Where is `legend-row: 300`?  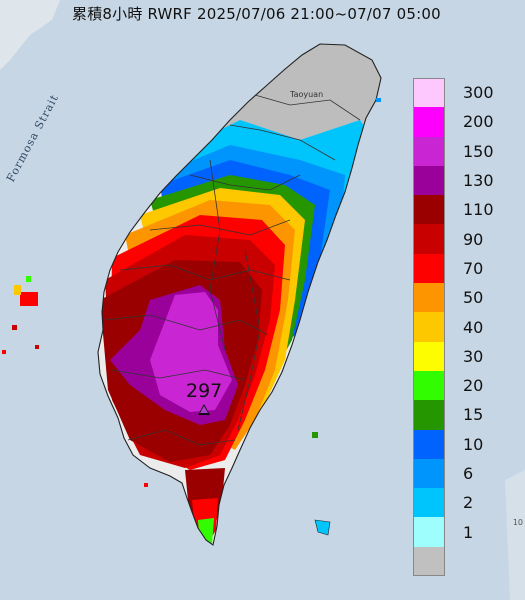
legend-row: 300 is located at coordinates (465, 93).